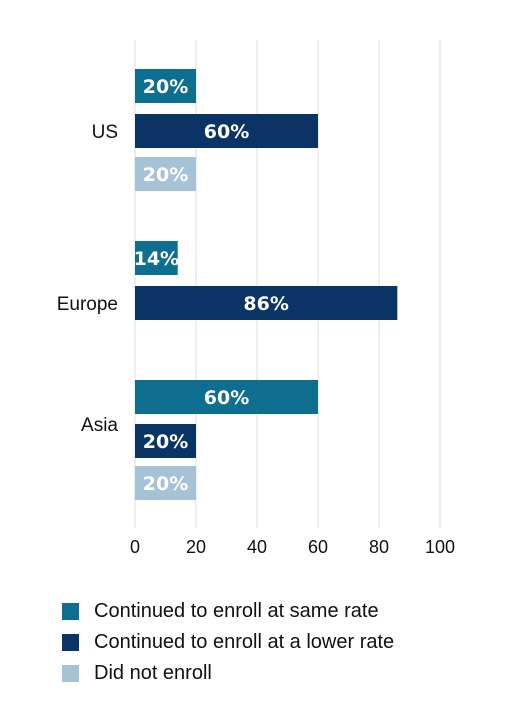  What do you see at coordinates (135, 547) in the screenshot?
I see `x-tick-label-0: 0` at bounding box center [135, 547].